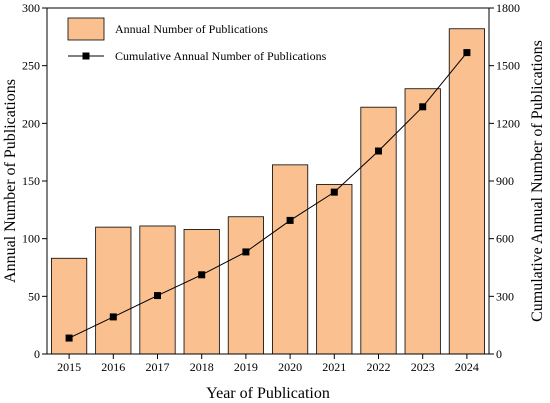 The width and height of the screenshot is (550, 403). Describe the element at coordinates (499, 354) in the screenshot. I see `y-right-tick-label-0: 0` at that location.